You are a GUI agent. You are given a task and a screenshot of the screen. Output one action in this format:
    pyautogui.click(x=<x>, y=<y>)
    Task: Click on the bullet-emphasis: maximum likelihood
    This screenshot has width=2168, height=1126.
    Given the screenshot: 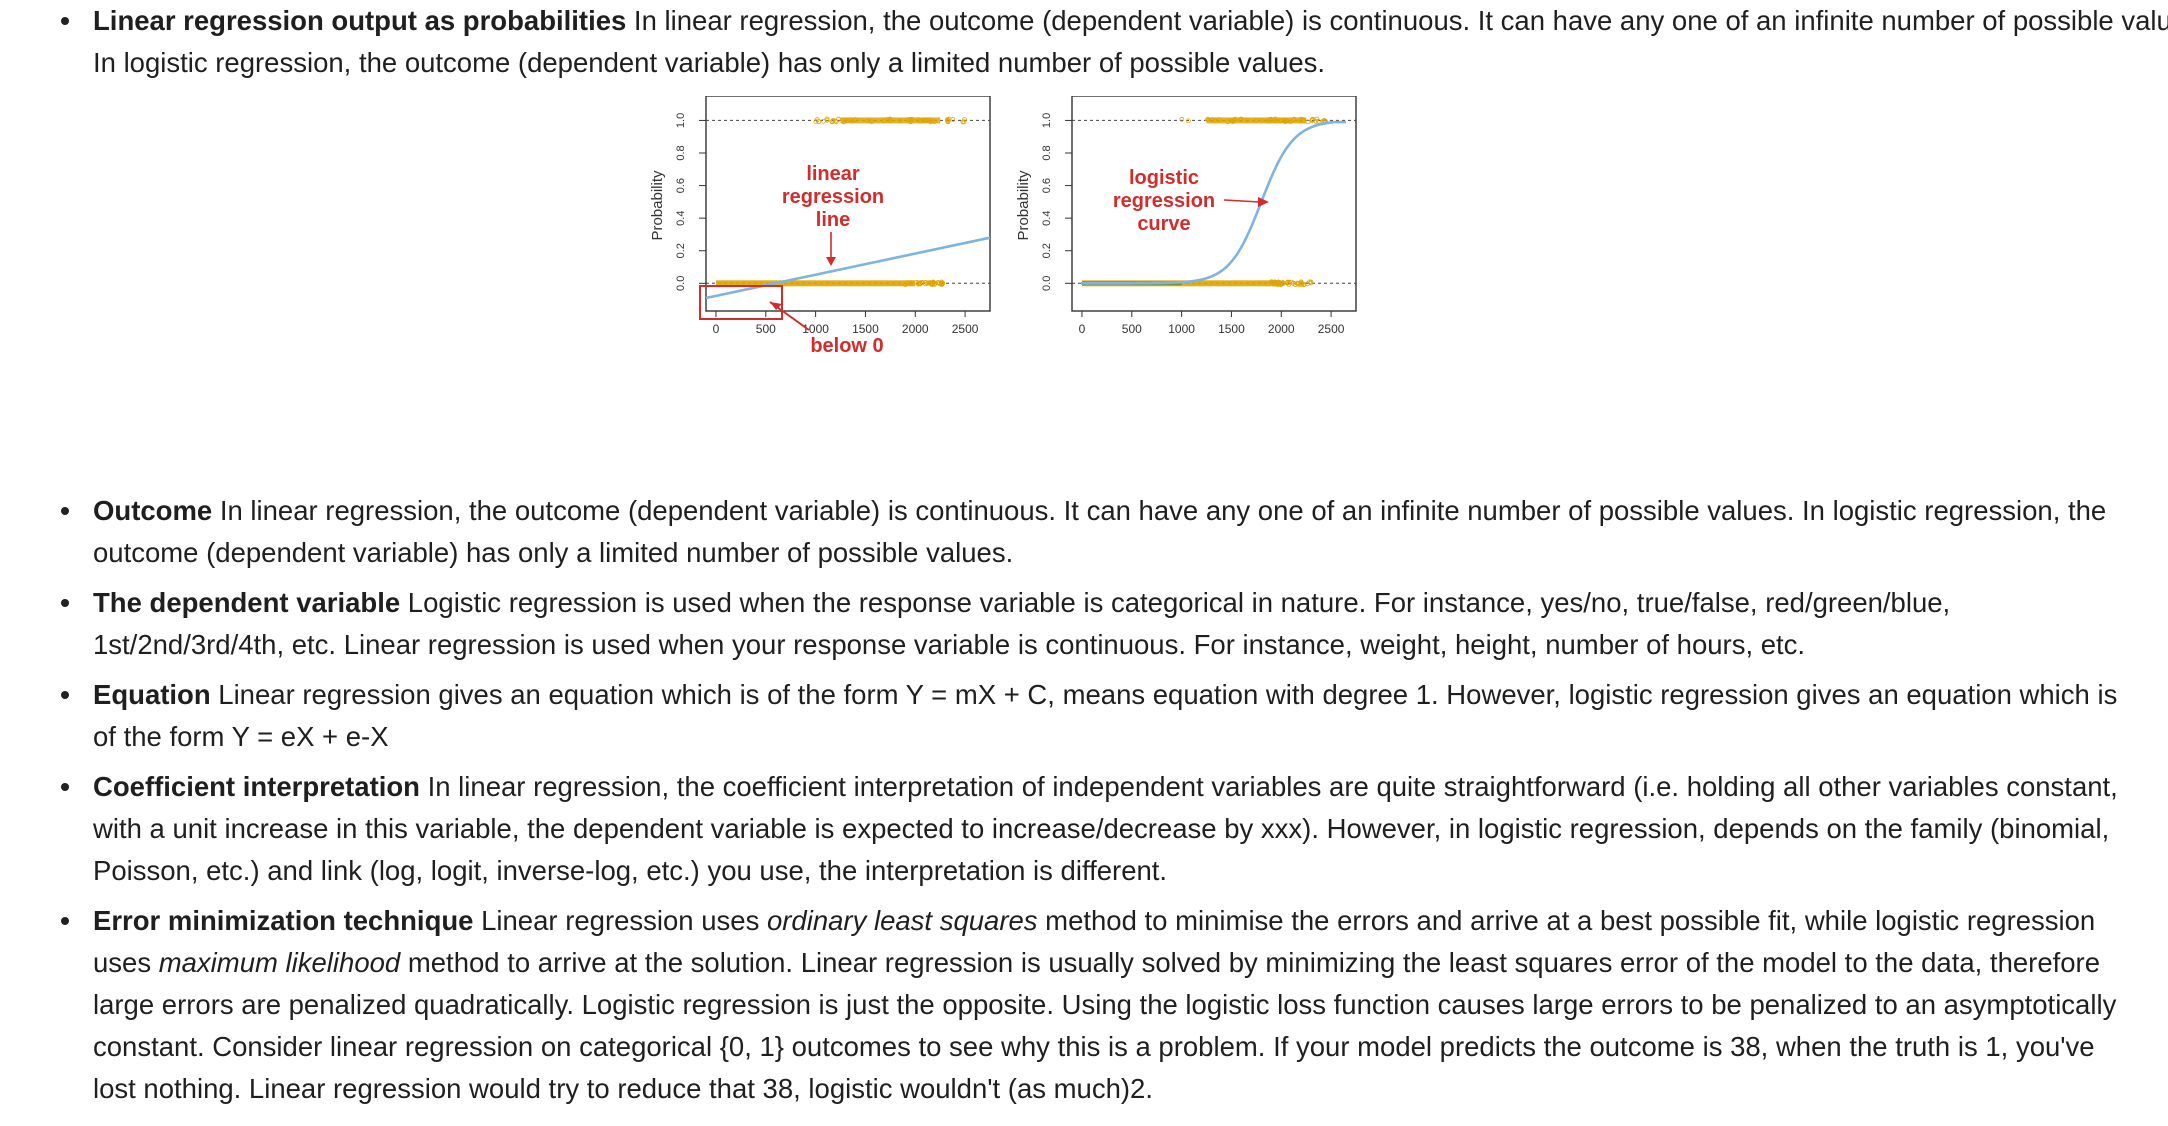 What is the action you would take?
    pyautogui.click(x=279, y=962)
    